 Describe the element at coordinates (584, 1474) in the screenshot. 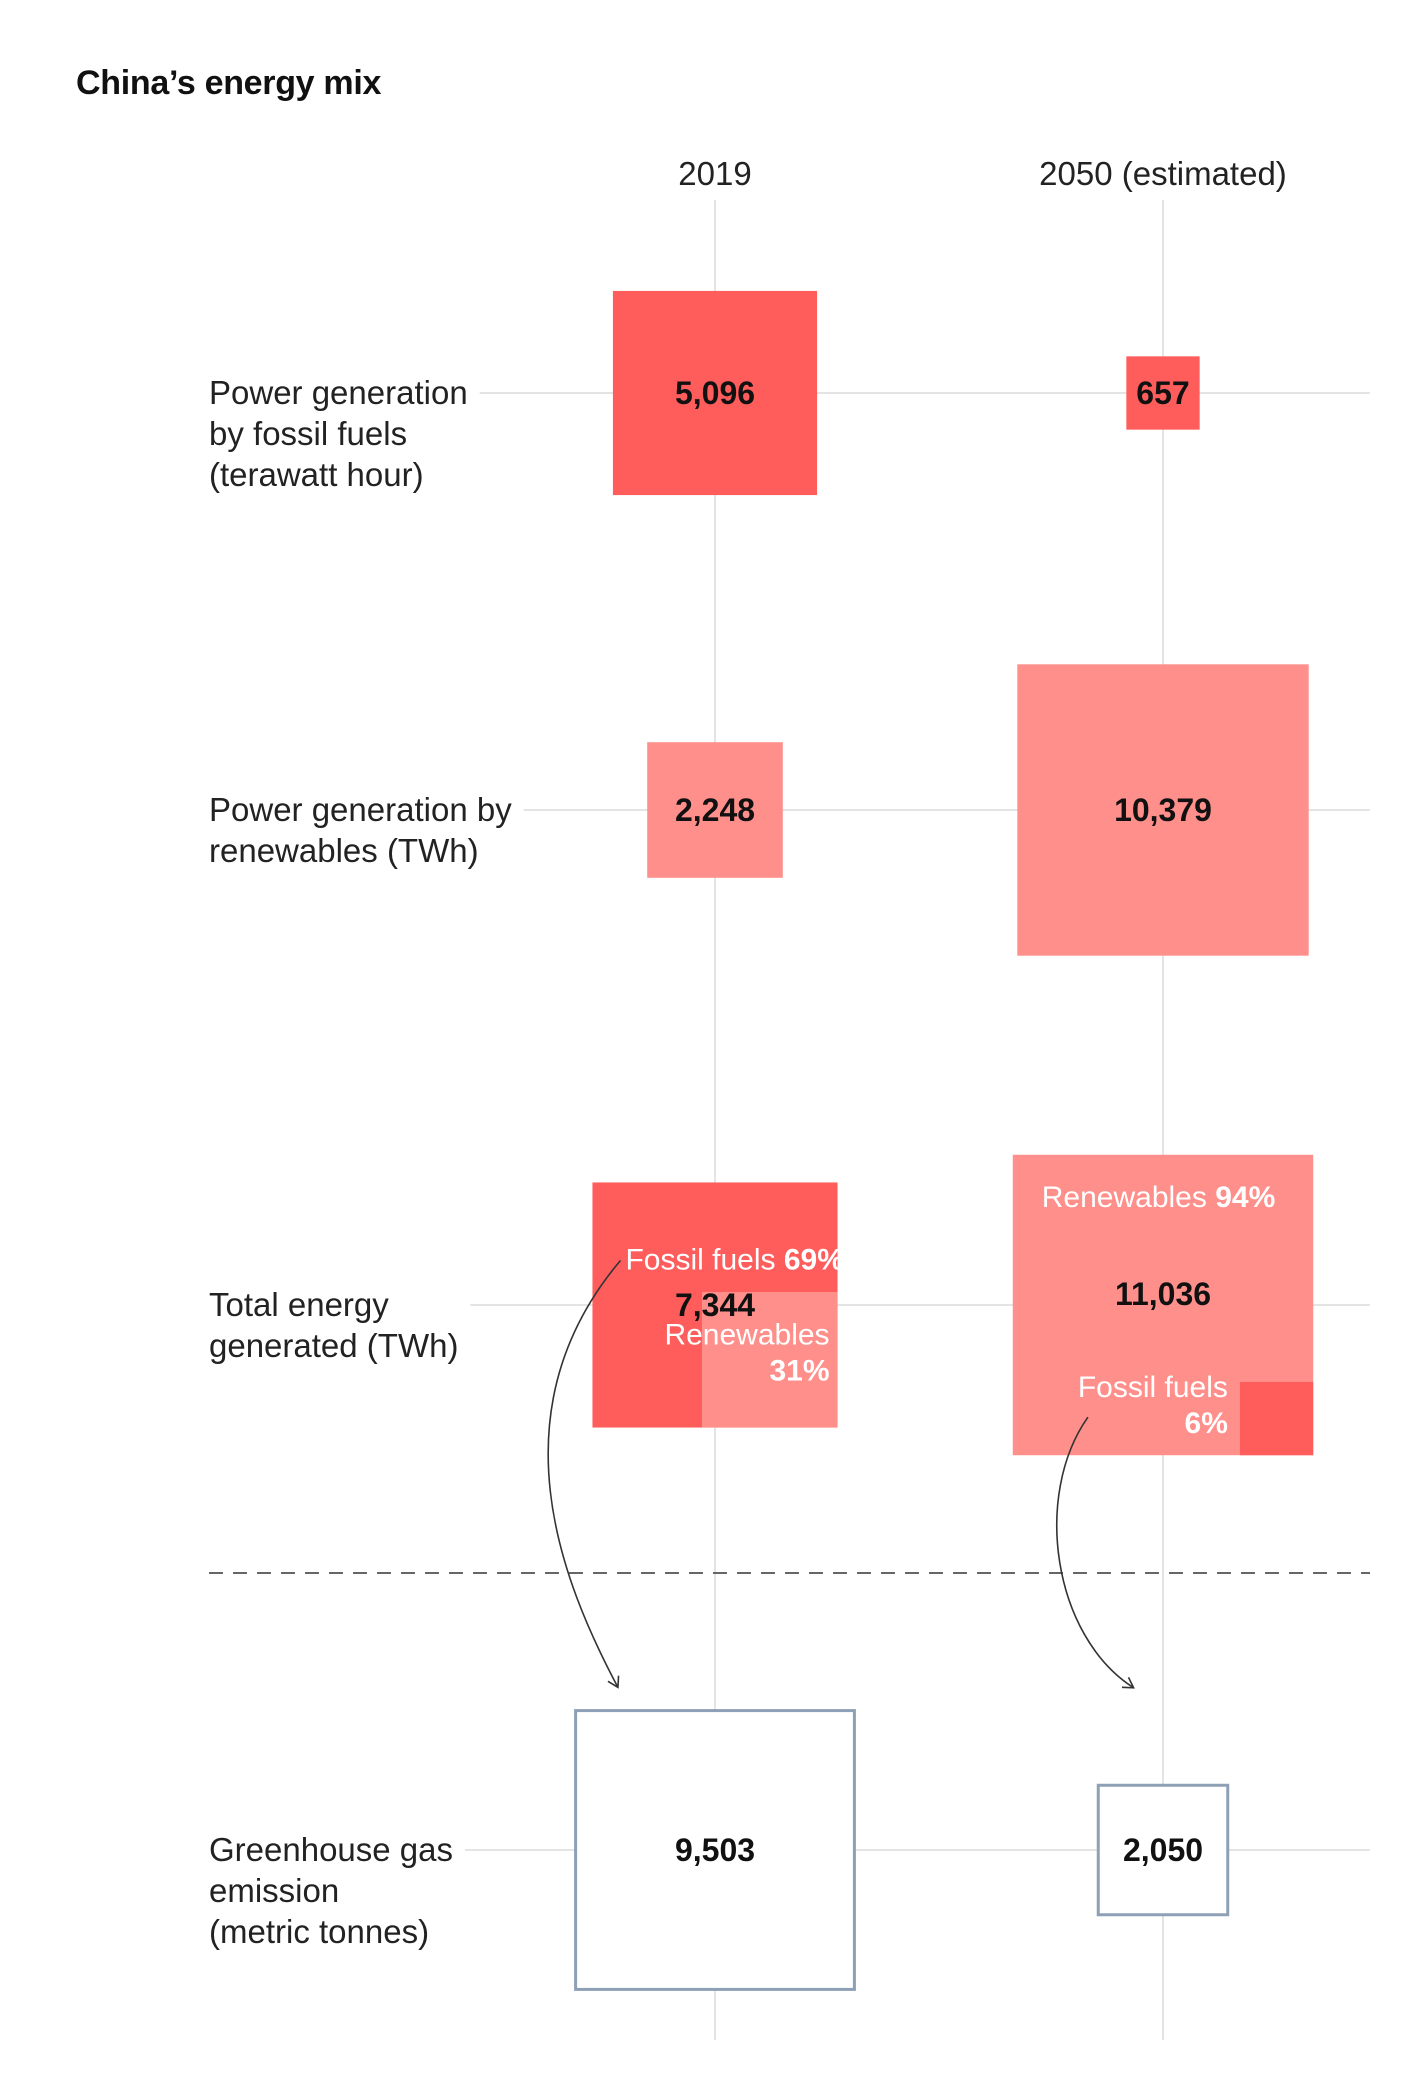

I see `arrow-2019` at that location.